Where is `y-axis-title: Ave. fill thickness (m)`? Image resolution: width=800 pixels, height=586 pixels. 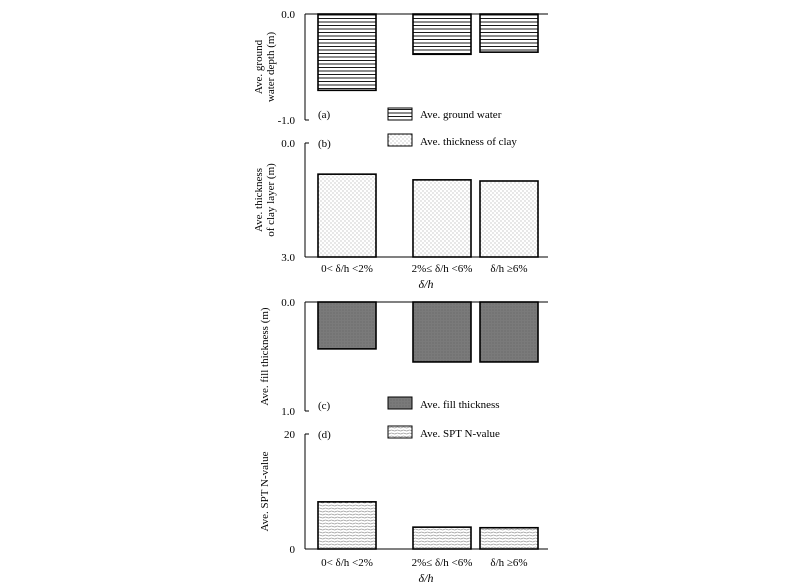
y-axis-title: Ave. fill thickness (m) is located at coordinates (265, 356).